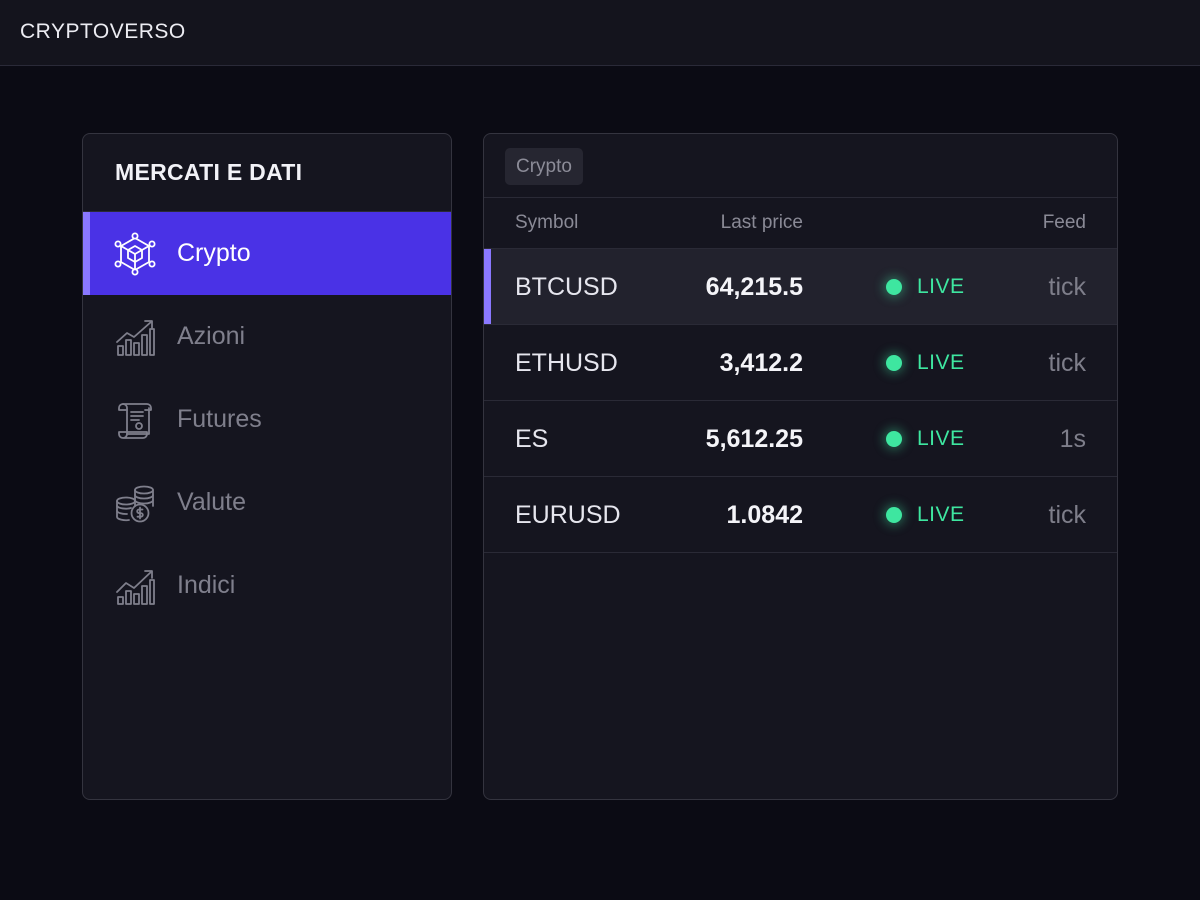 This screenshot has width=1200, height=900. I want to click on row-symbol: ES, so click(532, 439).